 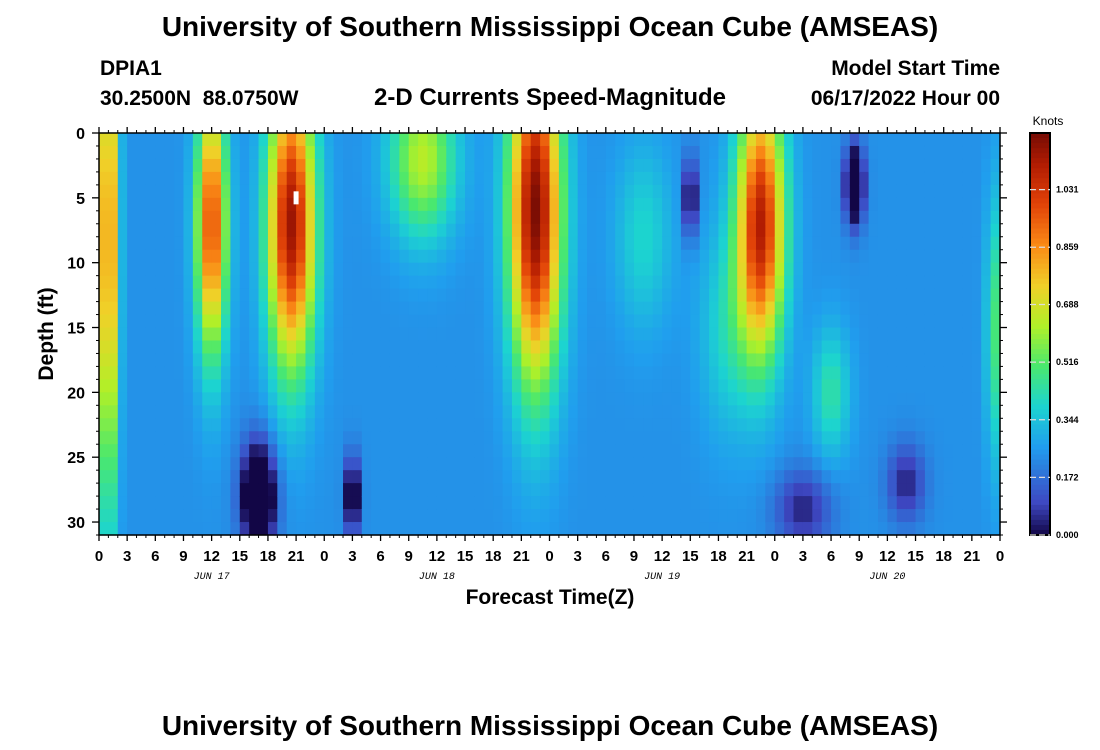 I want to click on x-tick-label: 15, so click(x=915, y=556).